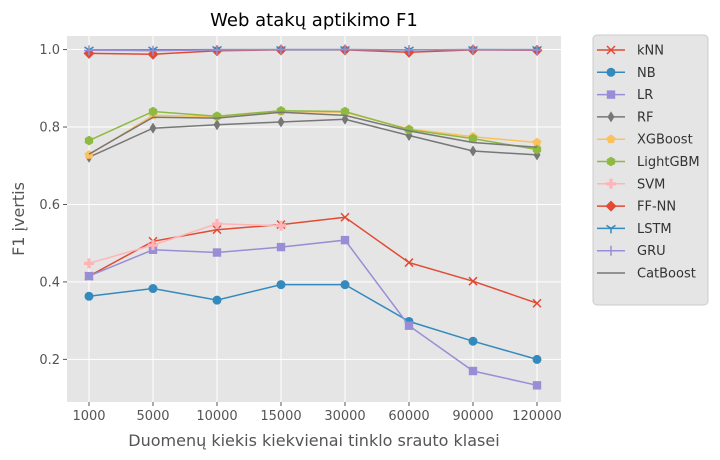 The width and height of the screenshot is (720, 460). I want to click on legend-label: SVM, so click(651, 184).